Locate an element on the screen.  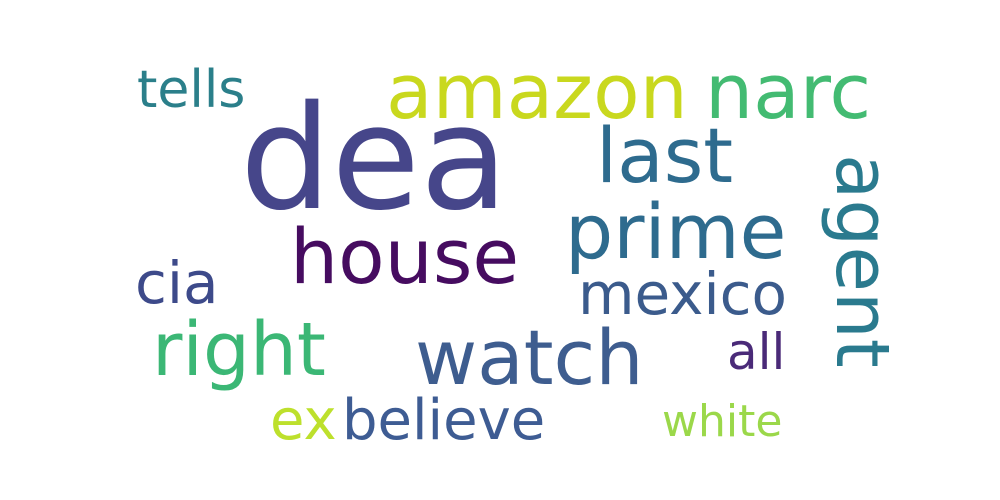
word-right: right is located at coordinates (239, 350).